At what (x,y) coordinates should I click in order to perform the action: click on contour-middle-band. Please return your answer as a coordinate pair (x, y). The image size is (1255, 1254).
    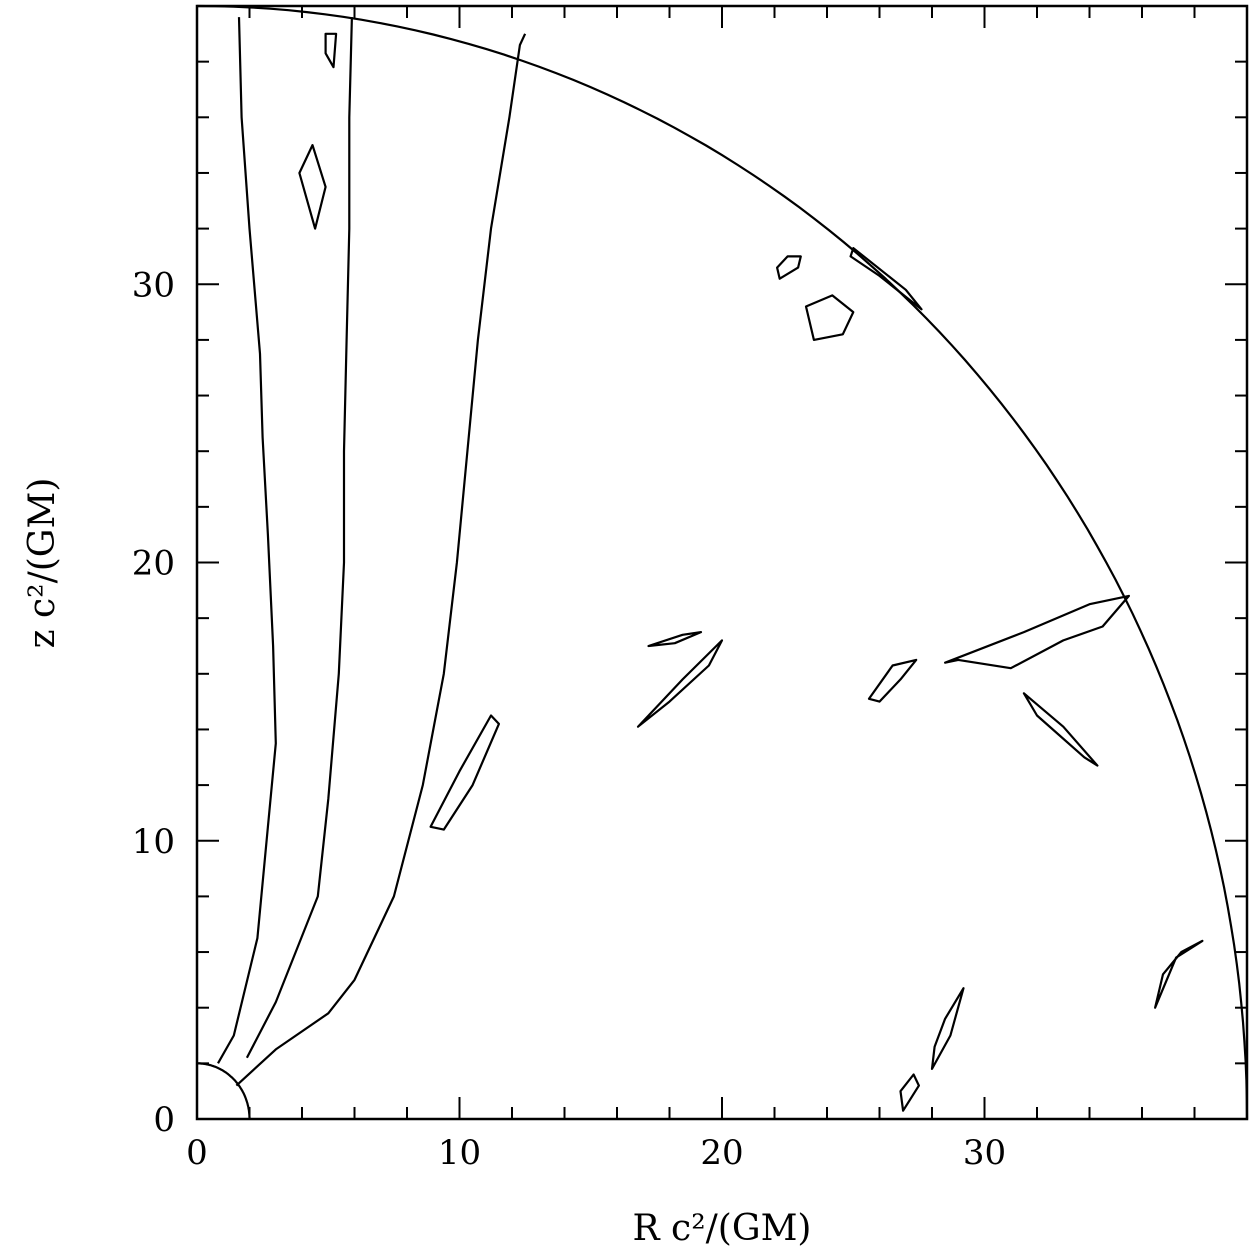
    Looking at the image, I should click on (299, 538).